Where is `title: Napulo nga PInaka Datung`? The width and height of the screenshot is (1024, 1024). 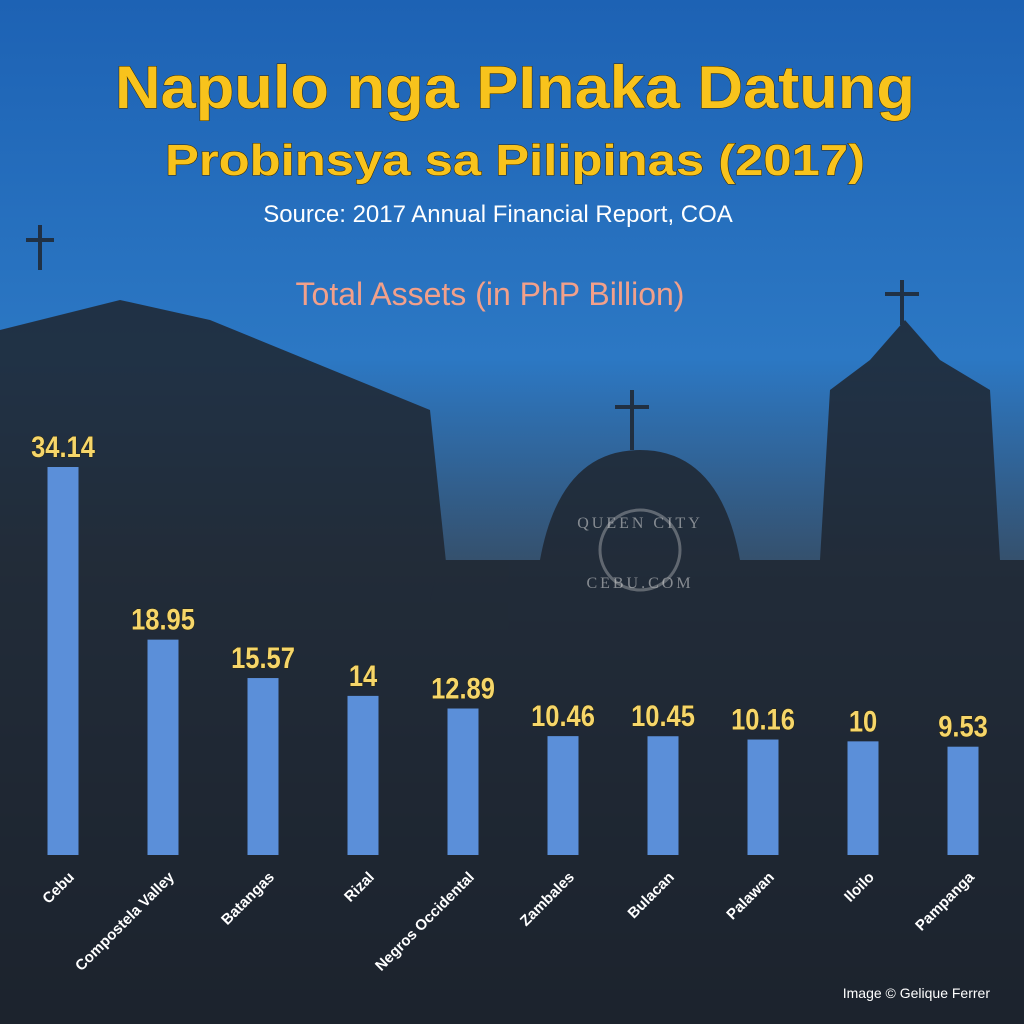
title: Napulo nga PInaka Datung is located at coordinates (515, 87).